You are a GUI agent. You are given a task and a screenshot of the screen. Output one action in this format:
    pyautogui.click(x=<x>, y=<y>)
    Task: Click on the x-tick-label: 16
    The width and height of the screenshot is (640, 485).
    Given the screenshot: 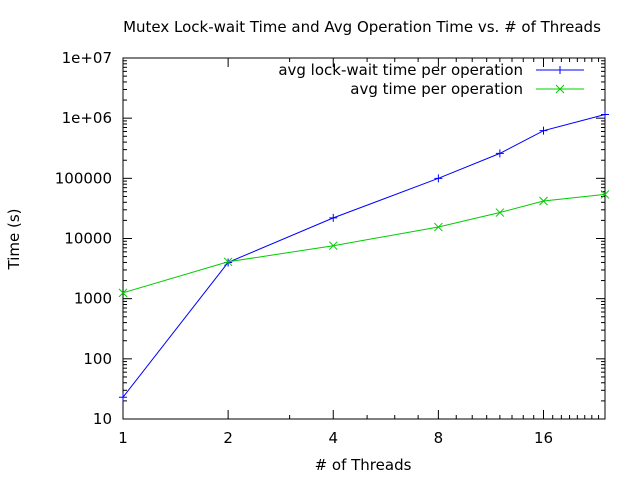 What is the action you would take?
    pyautogui.click(x=543, y=438)
    